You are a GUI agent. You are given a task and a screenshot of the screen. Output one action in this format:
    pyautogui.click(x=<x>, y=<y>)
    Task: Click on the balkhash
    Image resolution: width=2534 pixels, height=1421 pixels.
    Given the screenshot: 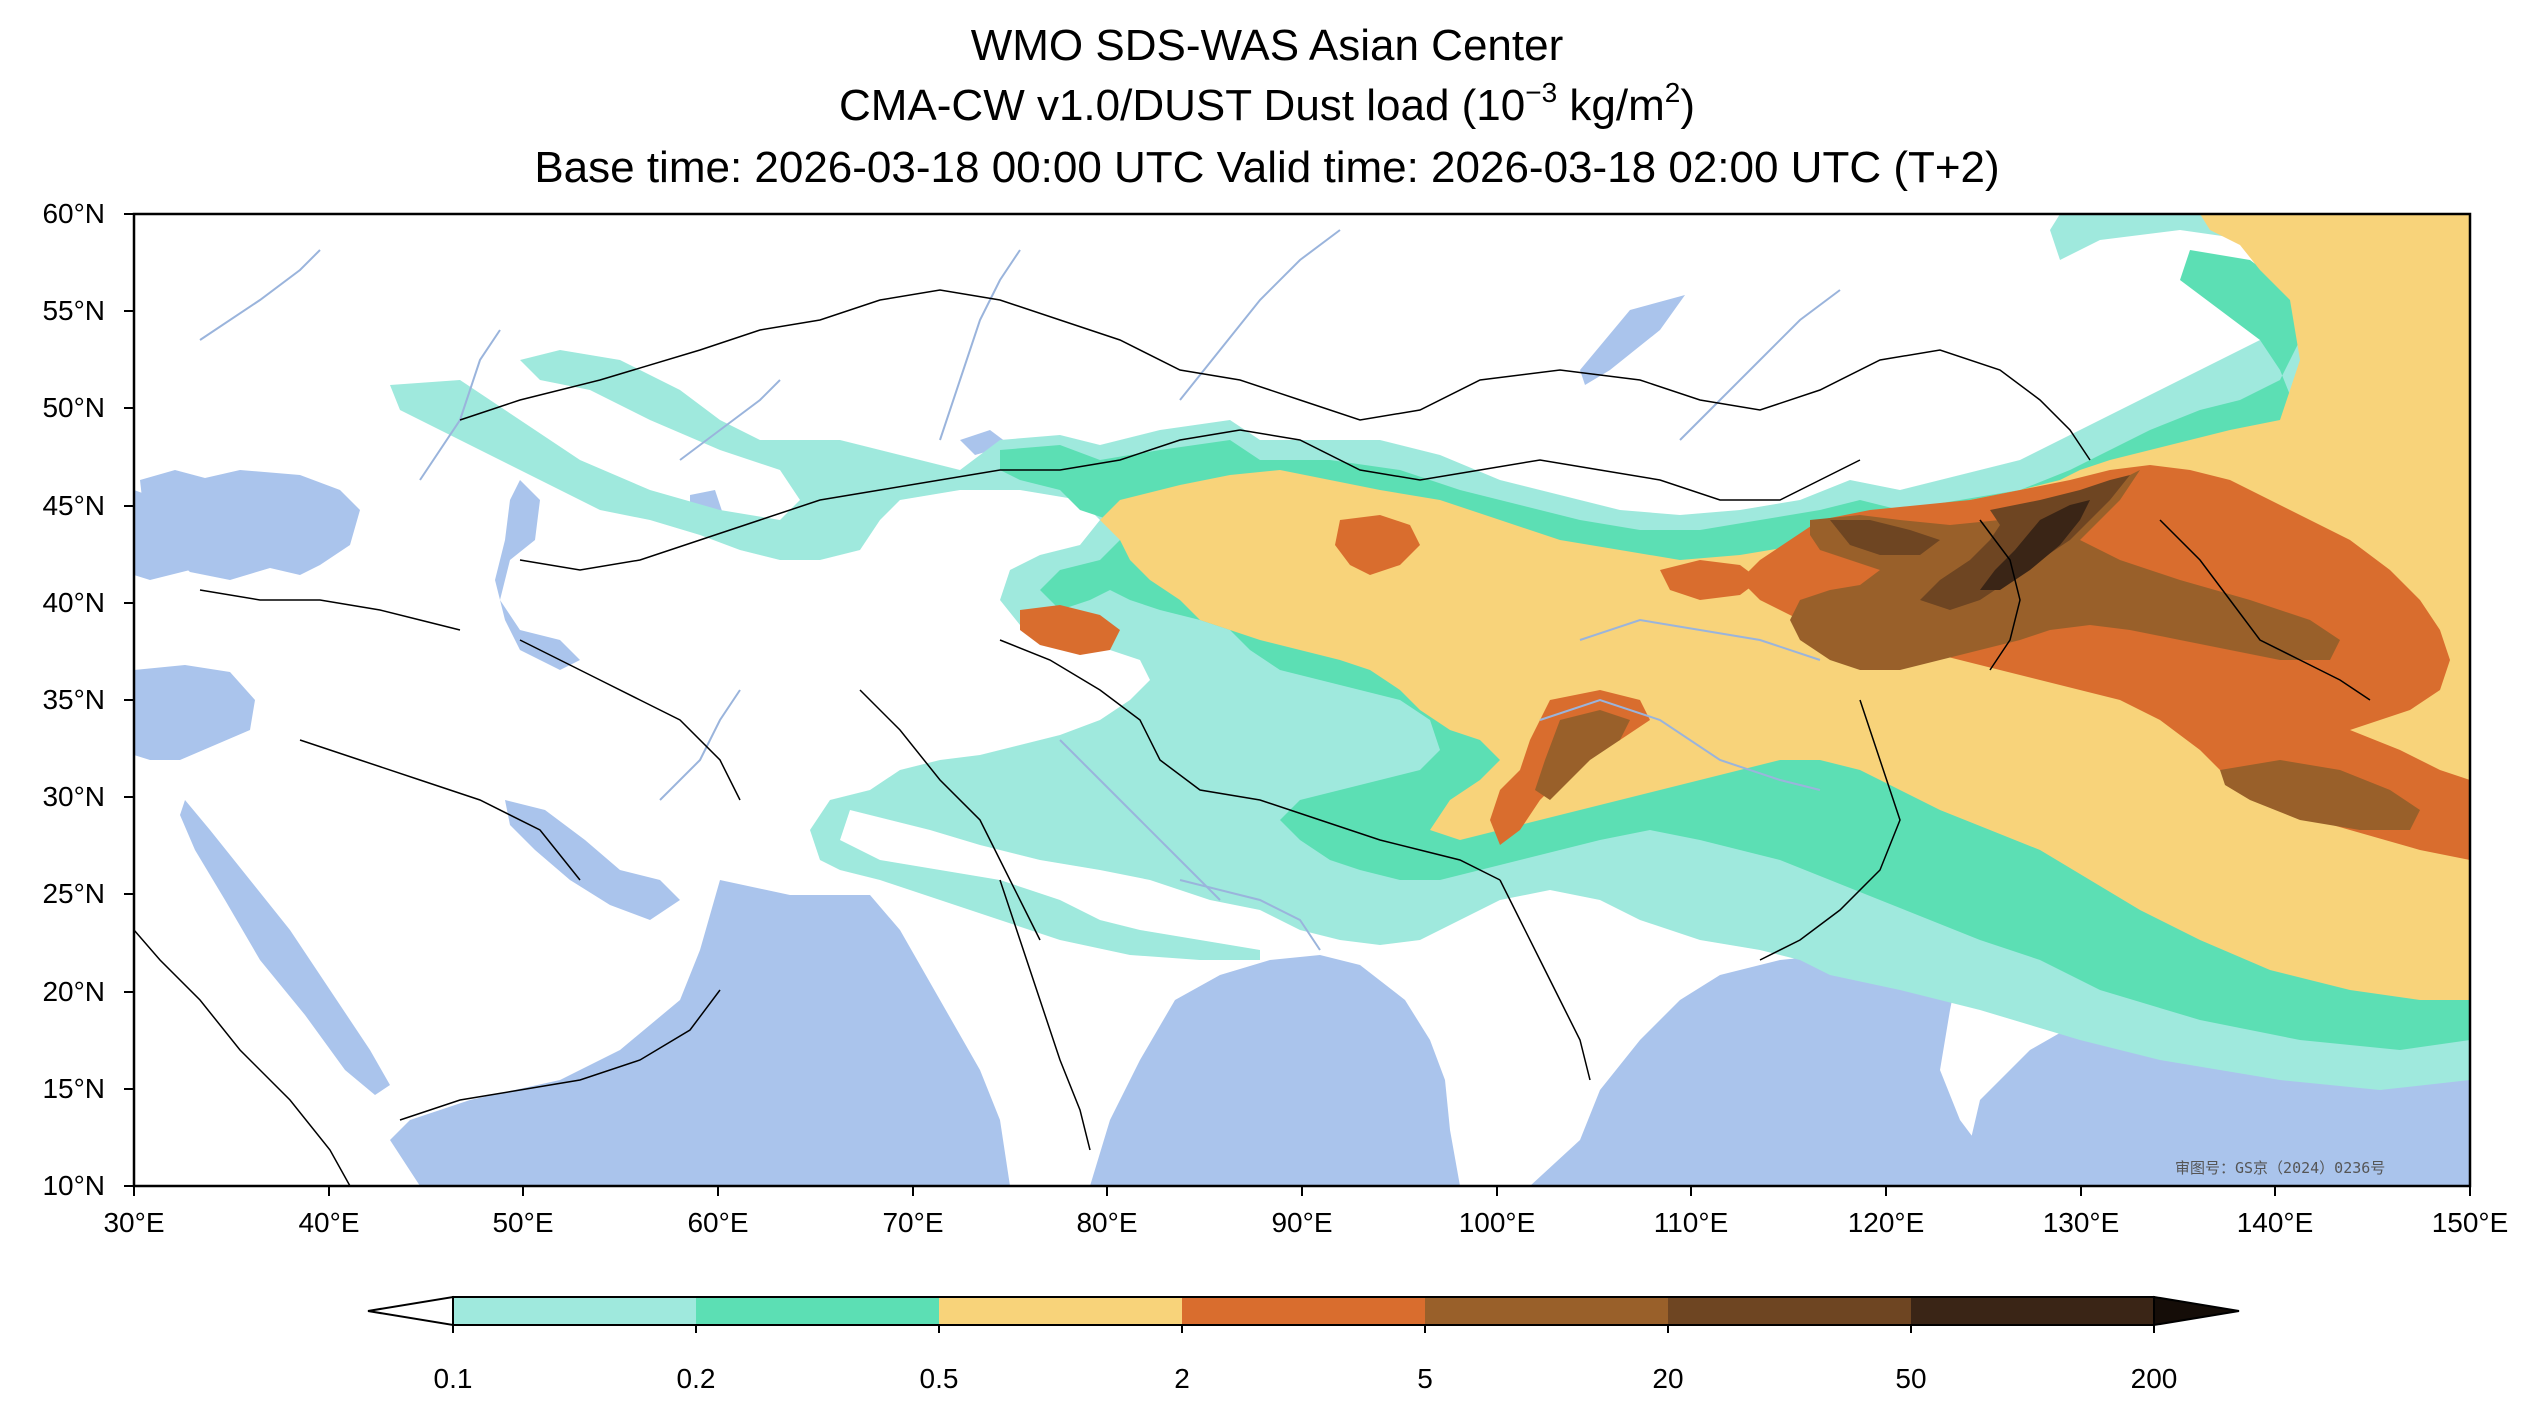 What is the action you would take?
    pyautogui.click(x=985, y=442)
    